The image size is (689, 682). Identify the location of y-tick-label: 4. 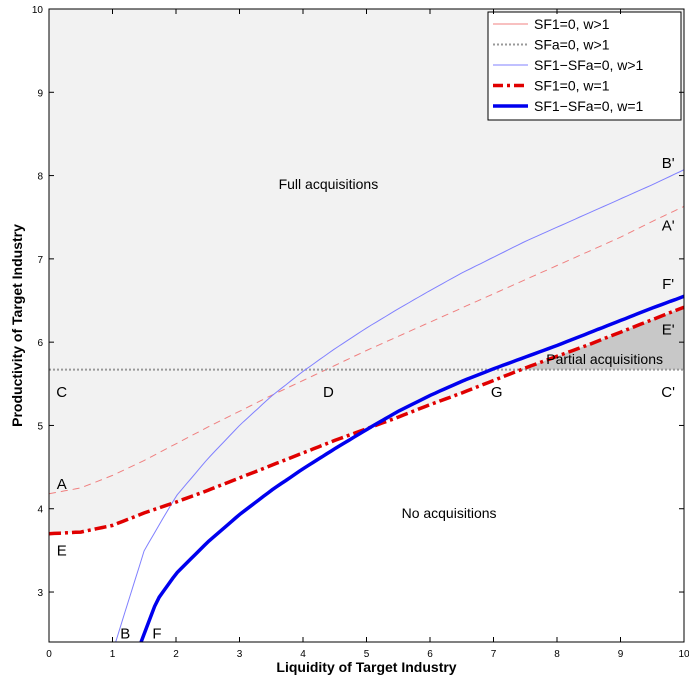
(40, 510).